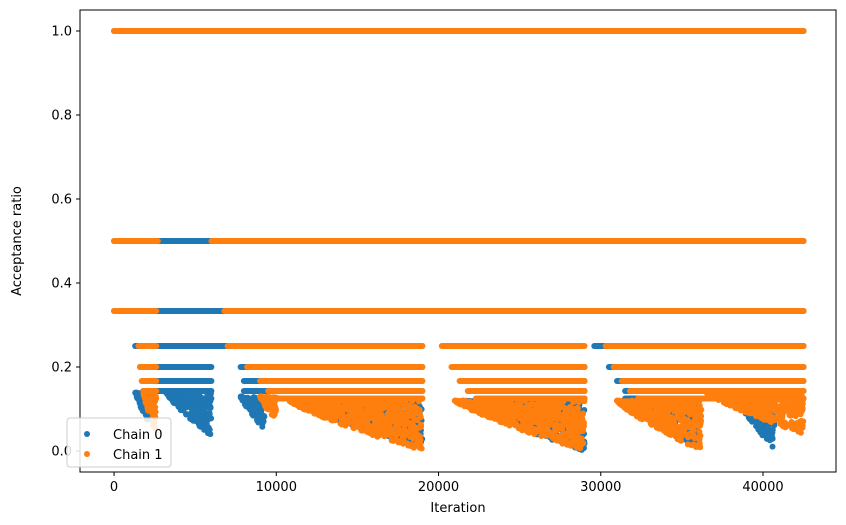 This screenshot has height=525, width=846. Describe the element at coordinates (600, 487) in the screenshot. I see `x-tick-label: 30000` at that location.